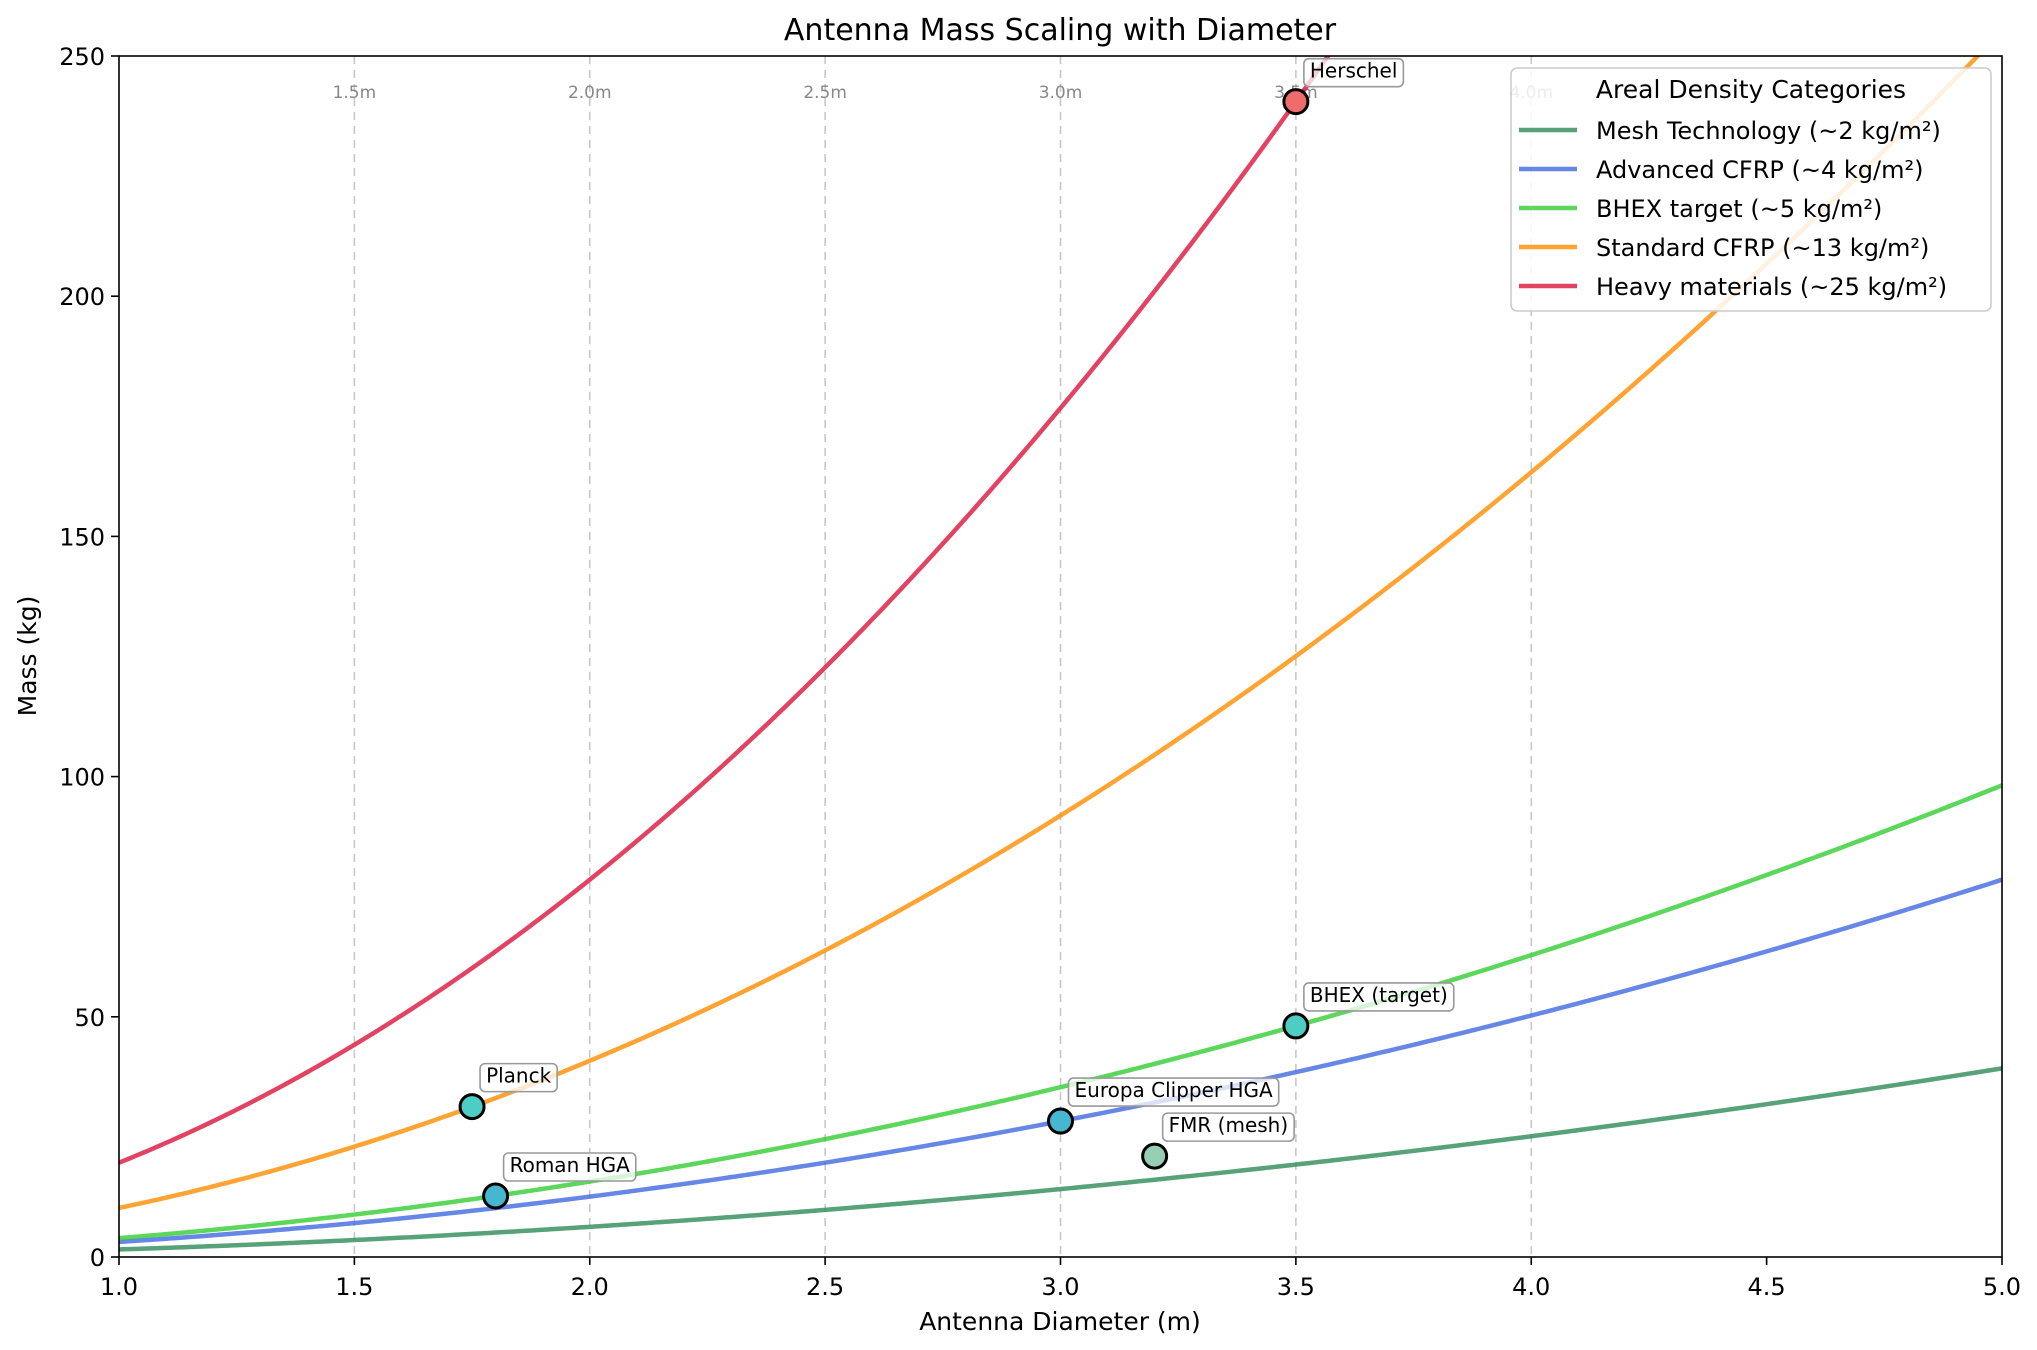  What do you see at coordinates (27, 656) in the screenshot?
I see `y-axis-label: Mass (kg)` at bounding box center [27, 656].